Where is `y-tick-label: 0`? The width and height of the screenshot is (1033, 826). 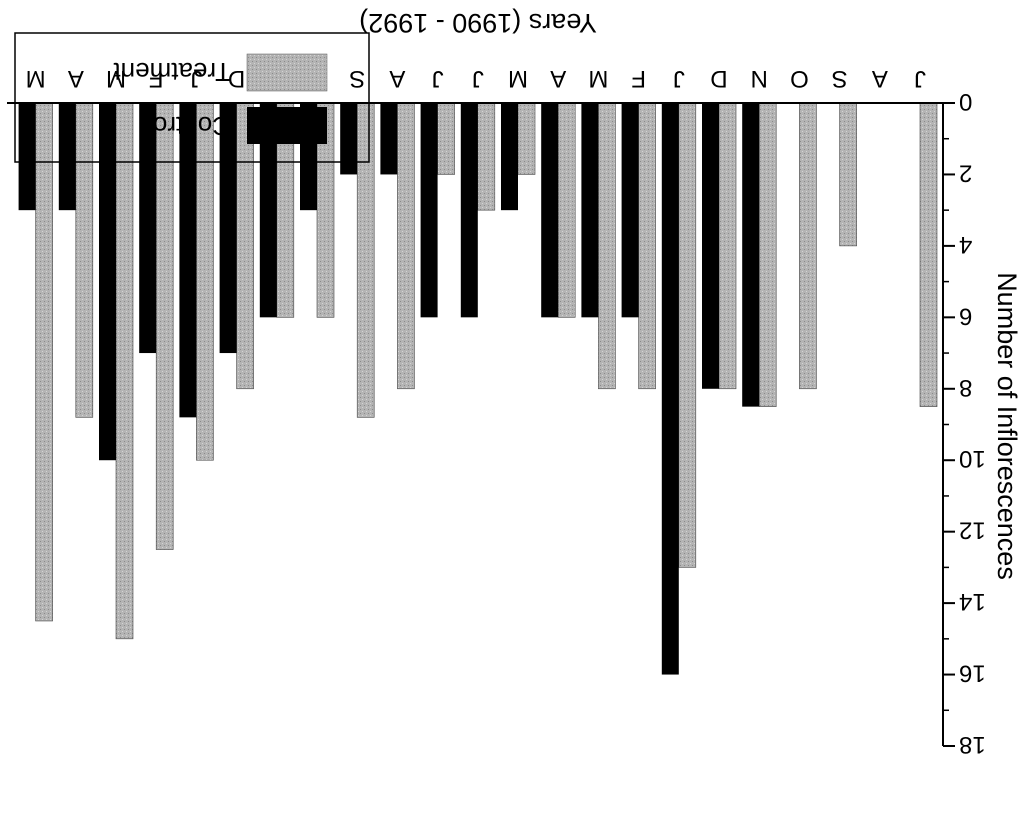
y-tick-label: 0 is located at coordinates (965, 101).